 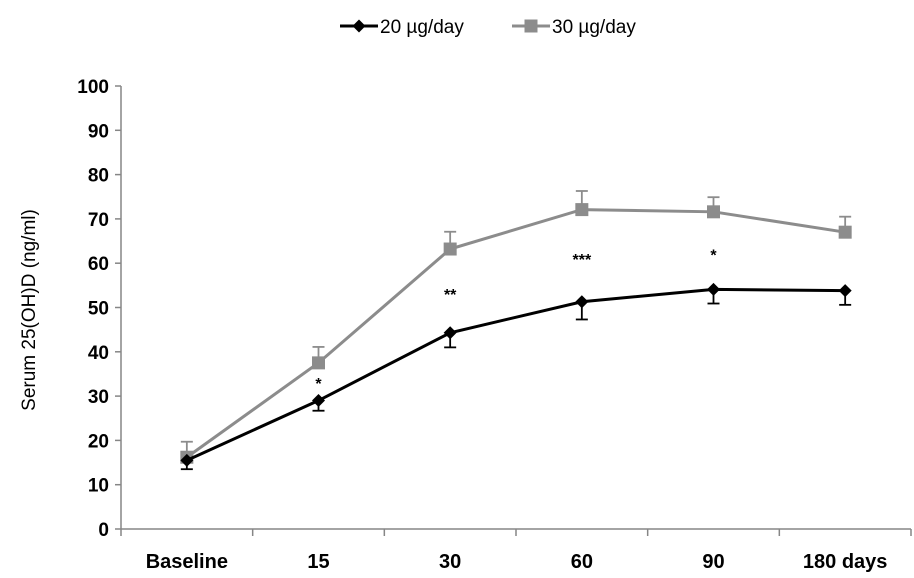 What do you see at coordinates (581, 260) in the screenshot?
I see `significance-marker: ***` at bounding box center [581, 260].